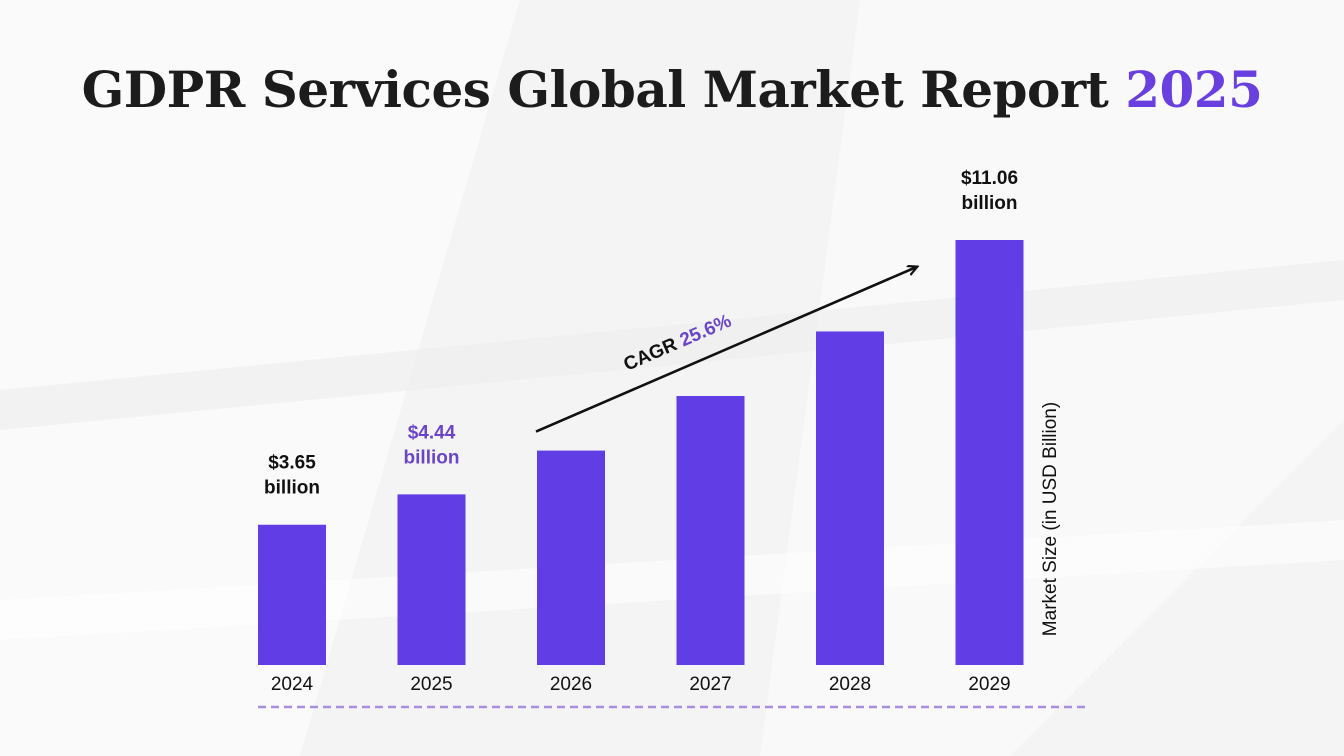 The image size is (1344, 756). I want to click on x-tick-2028: 2028, so click(850, 684).